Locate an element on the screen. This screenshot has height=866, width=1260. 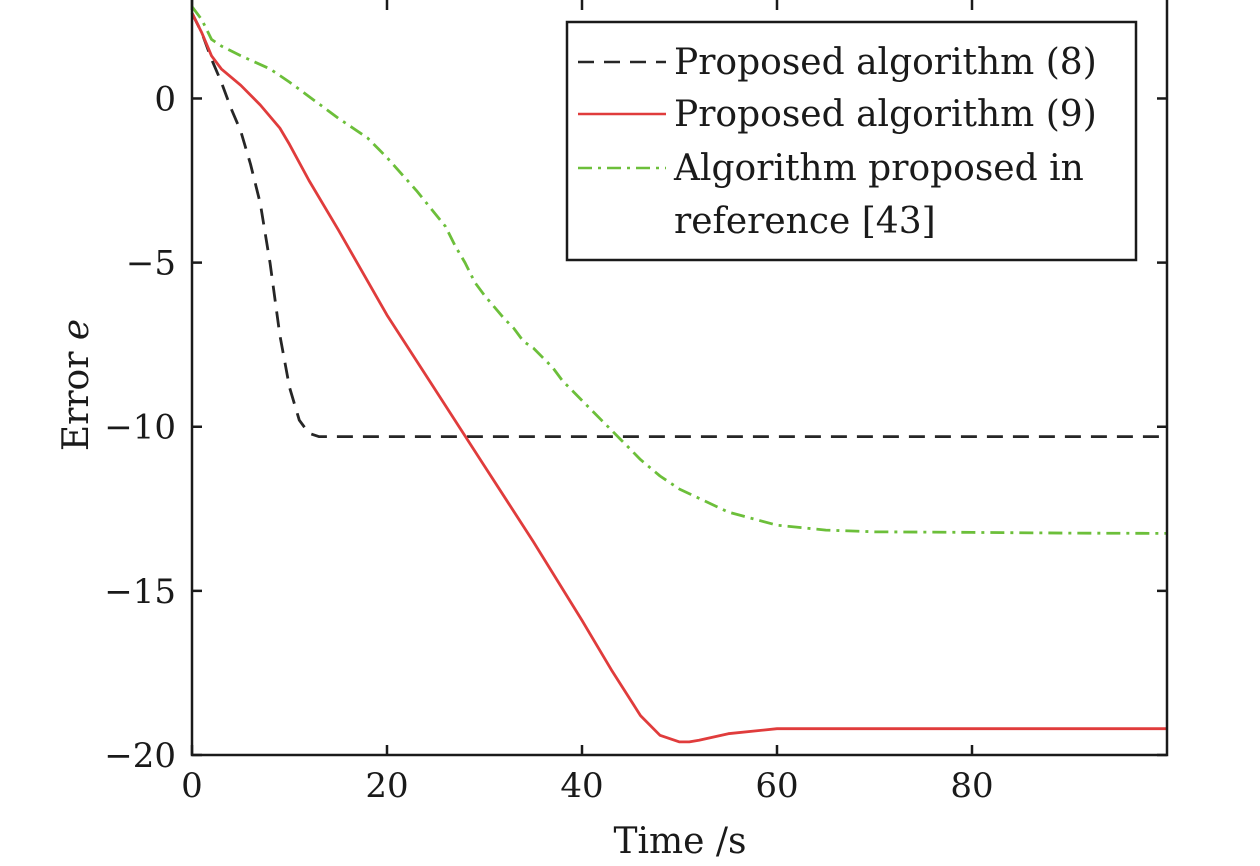
legend-label-series-2: Proposed algorithm (9) is located at coordinates (885, 114).